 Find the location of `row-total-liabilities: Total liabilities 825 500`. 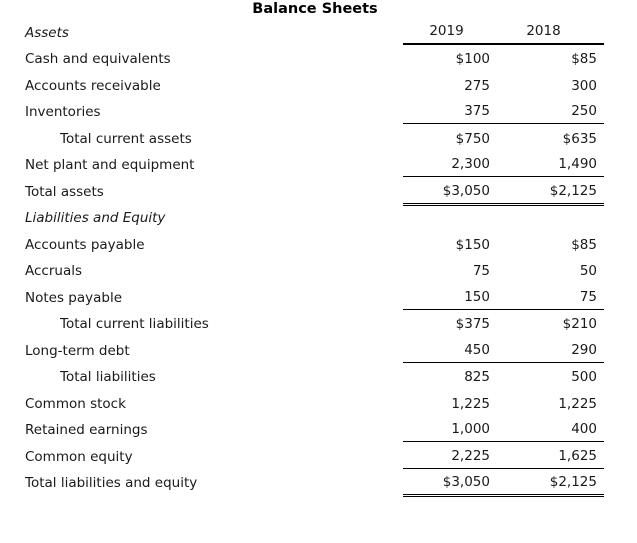

row-total-liabilities: Total liabilities 825 500 is located at coordinates (315, 376).